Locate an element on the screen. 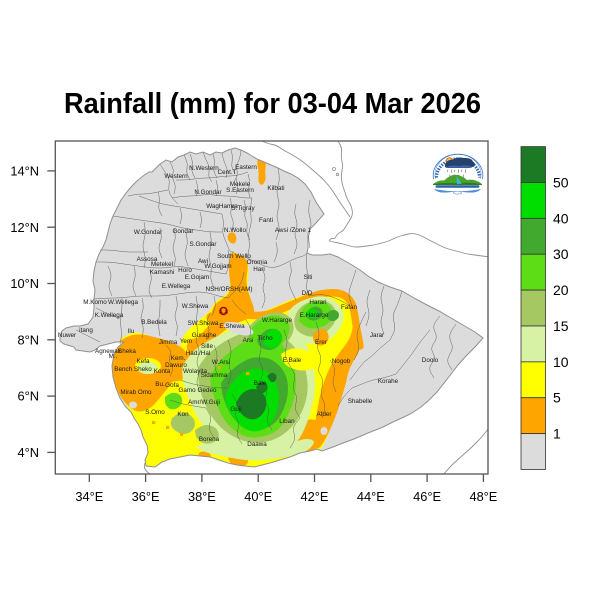 Image resolution: width=600 pixels, height=600 pixels. svg-text: Siti is located at coordinates (308, 277).